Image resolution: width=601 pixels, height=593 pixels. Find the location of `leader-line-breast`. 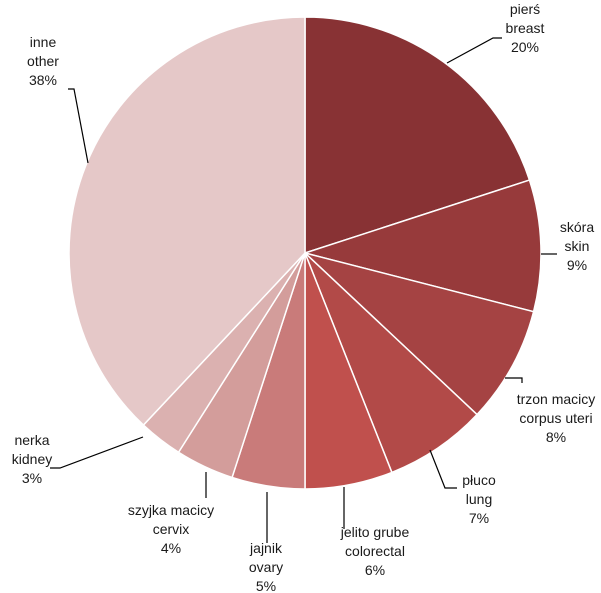

leader-line-breast is located at coordinates (474, 50).